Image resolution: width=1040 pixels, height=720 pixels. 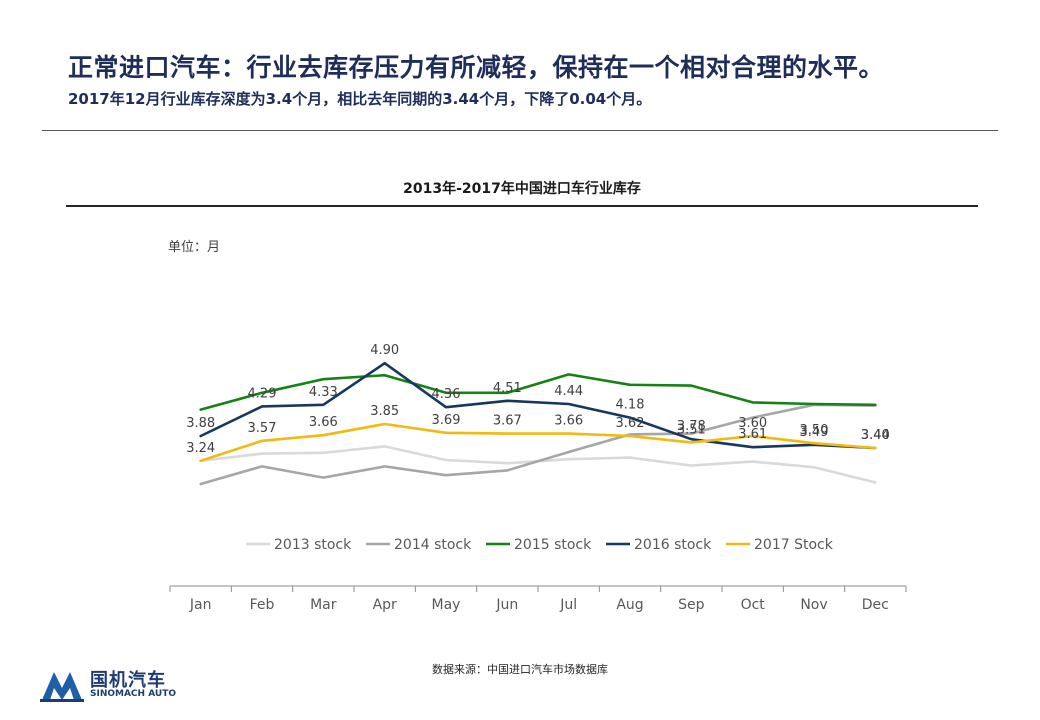 What do you see at coordinates (520, 130) in the screenshot?
I see `header-divider` at bounding box center [520, 130].